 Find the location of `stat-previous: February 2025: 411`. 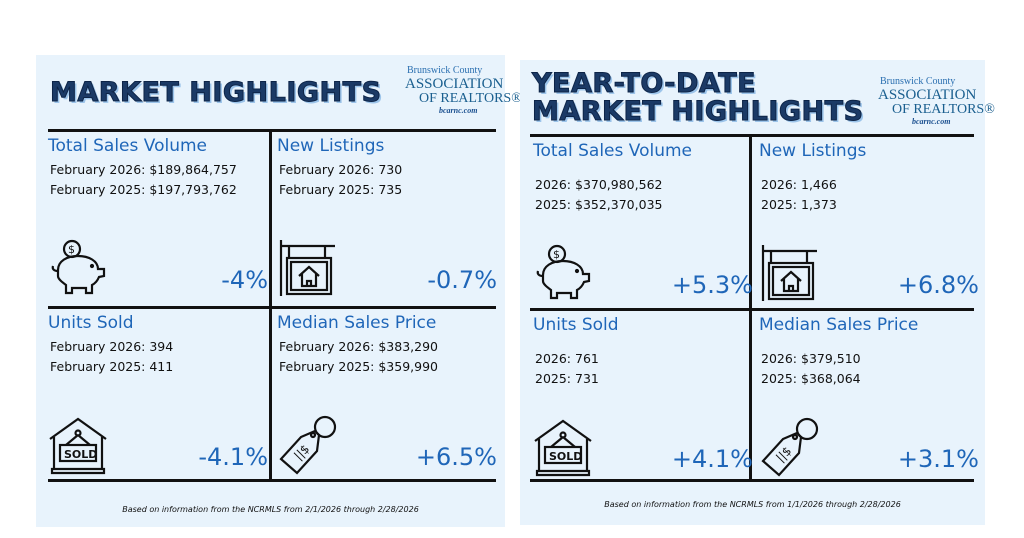

stat-previous: February 2025: 411 is located at coordinates (112, 366).